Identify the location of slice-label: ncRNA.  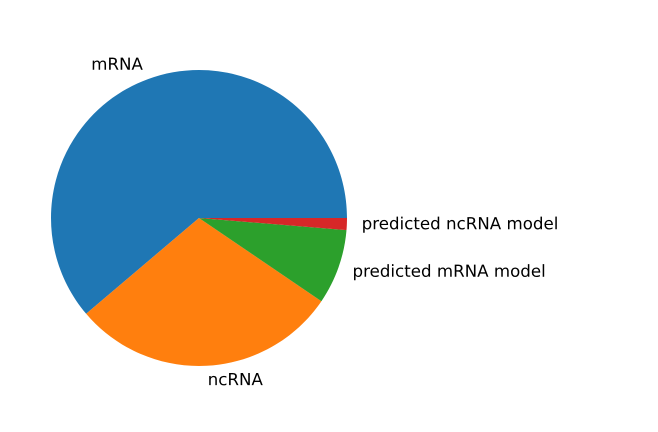
(236, 379).